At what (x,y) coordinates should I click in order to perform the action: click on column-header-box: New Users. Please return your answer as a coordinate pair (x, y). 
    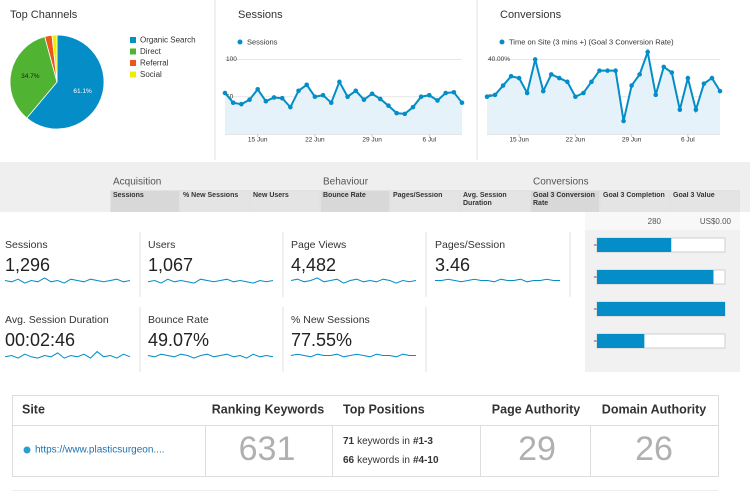
    Looking at the image, I should click on (271, 195).